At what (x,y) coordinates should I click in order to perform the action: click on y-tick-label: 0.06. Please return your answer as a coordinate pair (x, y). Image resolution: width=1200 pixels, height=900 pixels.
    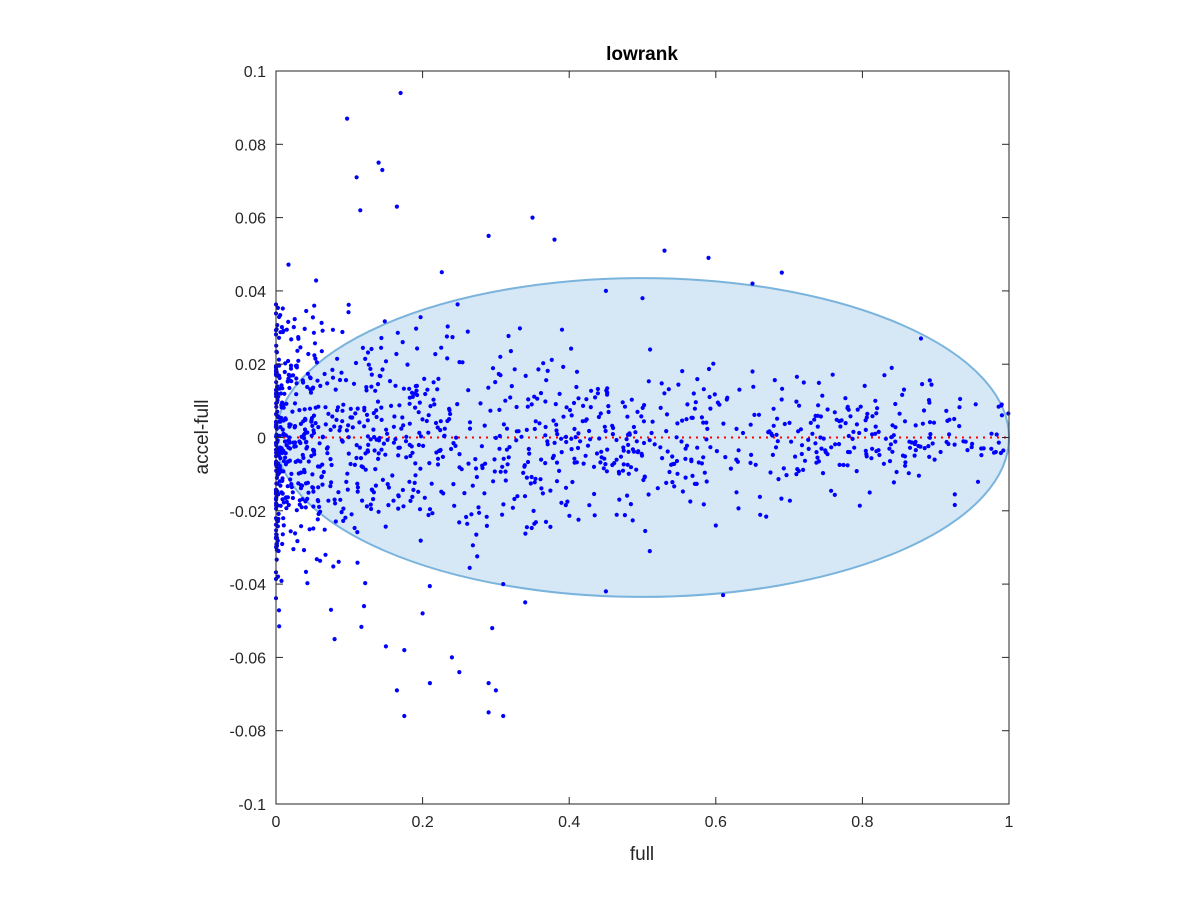
    Looking at the image, I should click on (250, 219).